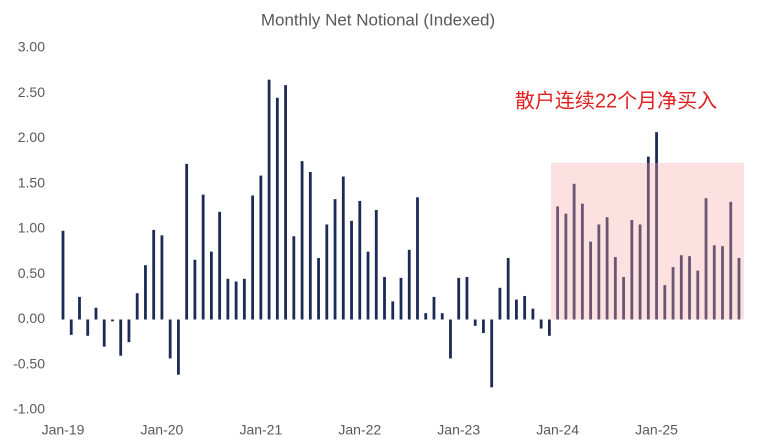 This screenshot has width=757, height=448. What do you see at coordinates (260, 430) in the screenshot?
I see `x-tick-label: Jan-21` at bounding box center [260, 430].